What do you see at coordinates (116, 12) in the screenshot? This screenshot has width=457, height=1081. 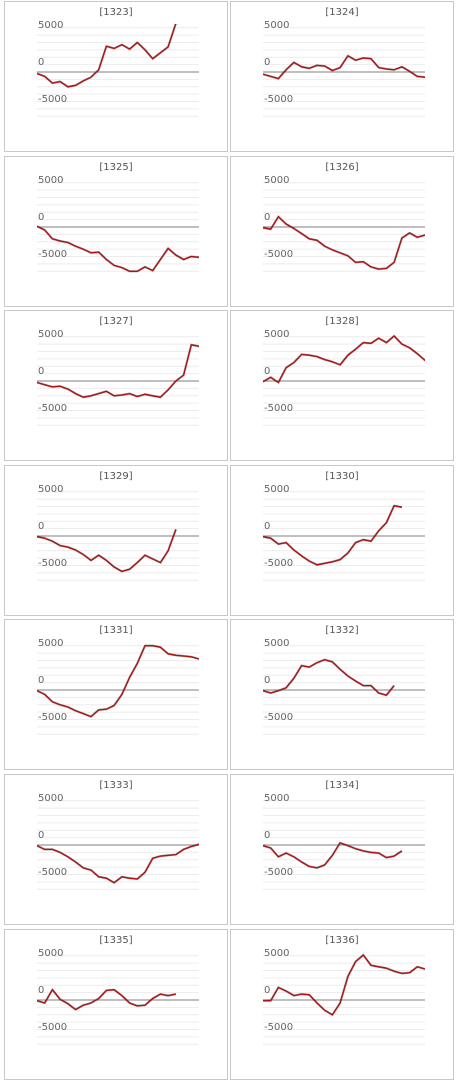 I see `chart-title: [1323]` at bounding box center [116, 12].